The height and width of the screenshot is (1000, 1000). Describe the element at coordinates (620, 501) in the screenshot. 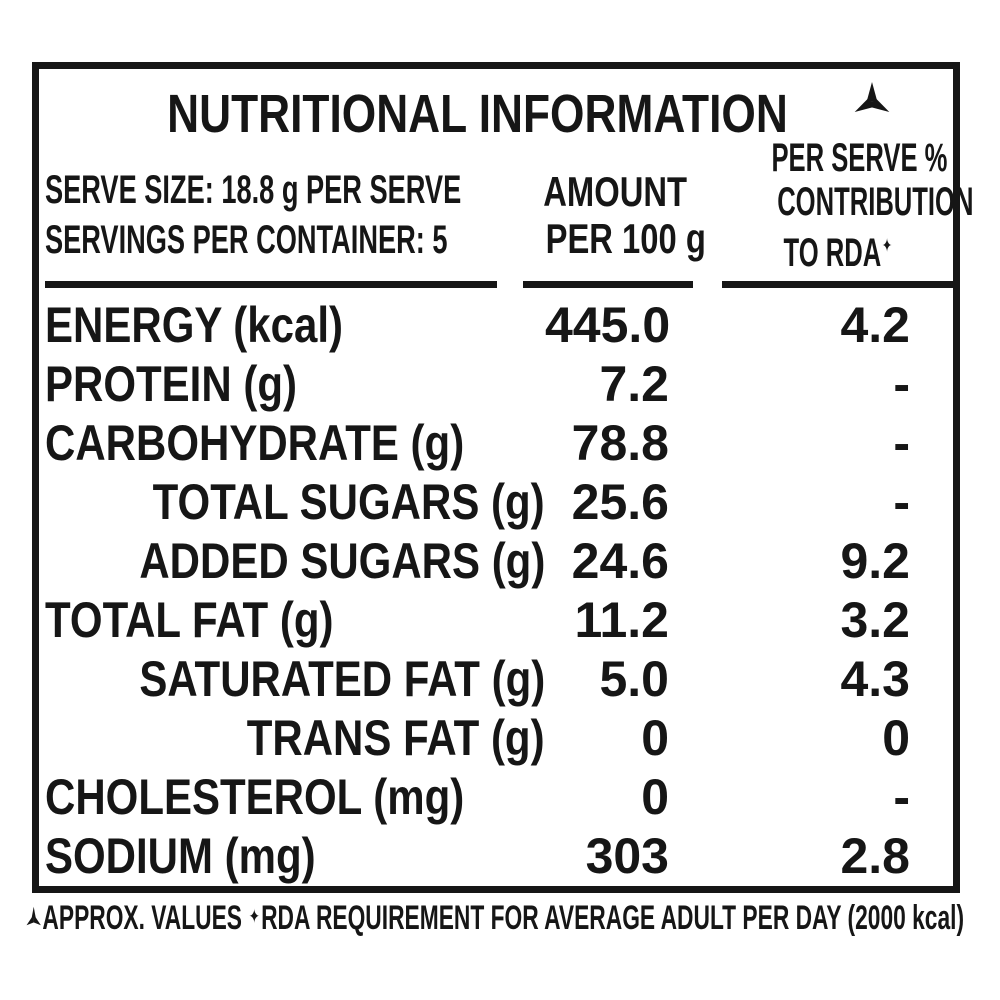

I see `nutrient-amount: 25.6` at that location.